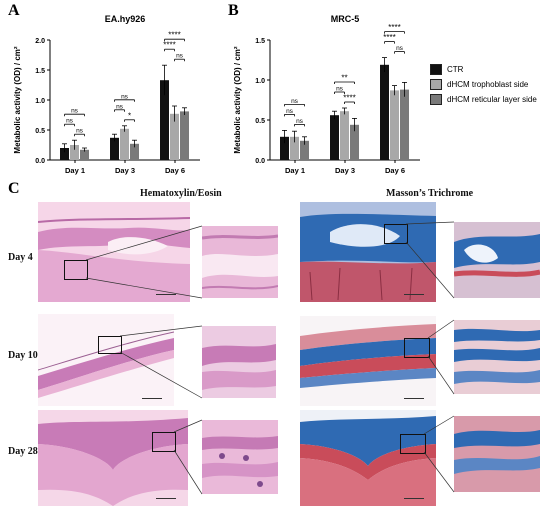  Describe the element at coordinates (76, 270) in the screenshot. I see `he-day4-zoom-box` at that location.